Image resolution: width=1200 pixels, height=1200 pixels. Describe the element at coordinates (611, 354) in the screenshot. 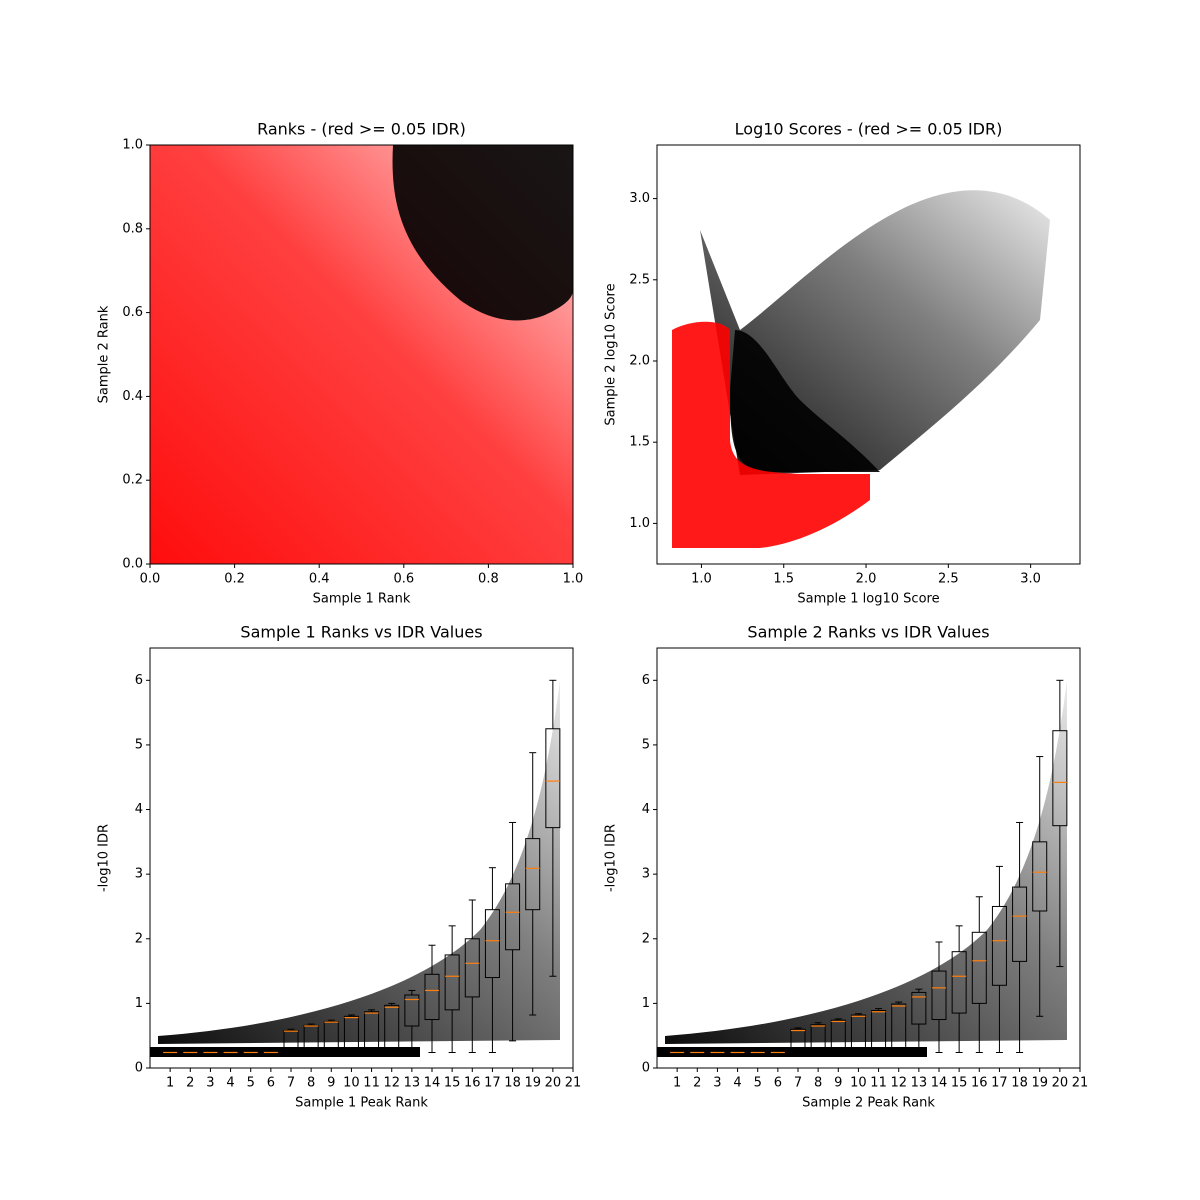

I see `y-axis-label: Sample 2 log10 Score` at that location.